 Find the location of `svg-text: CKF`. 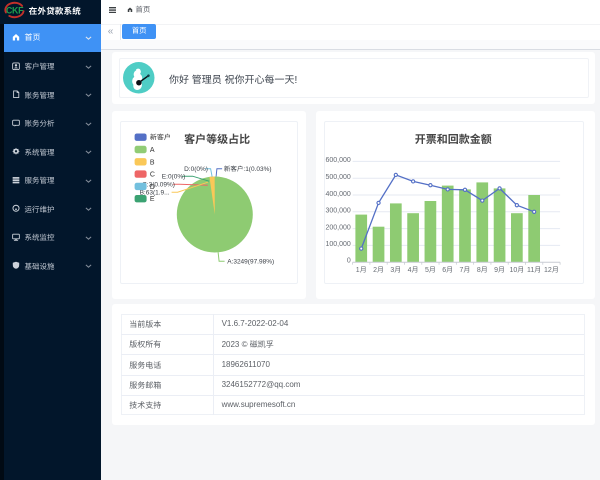

svg-text: CKF is located at coordinates (15, 11).